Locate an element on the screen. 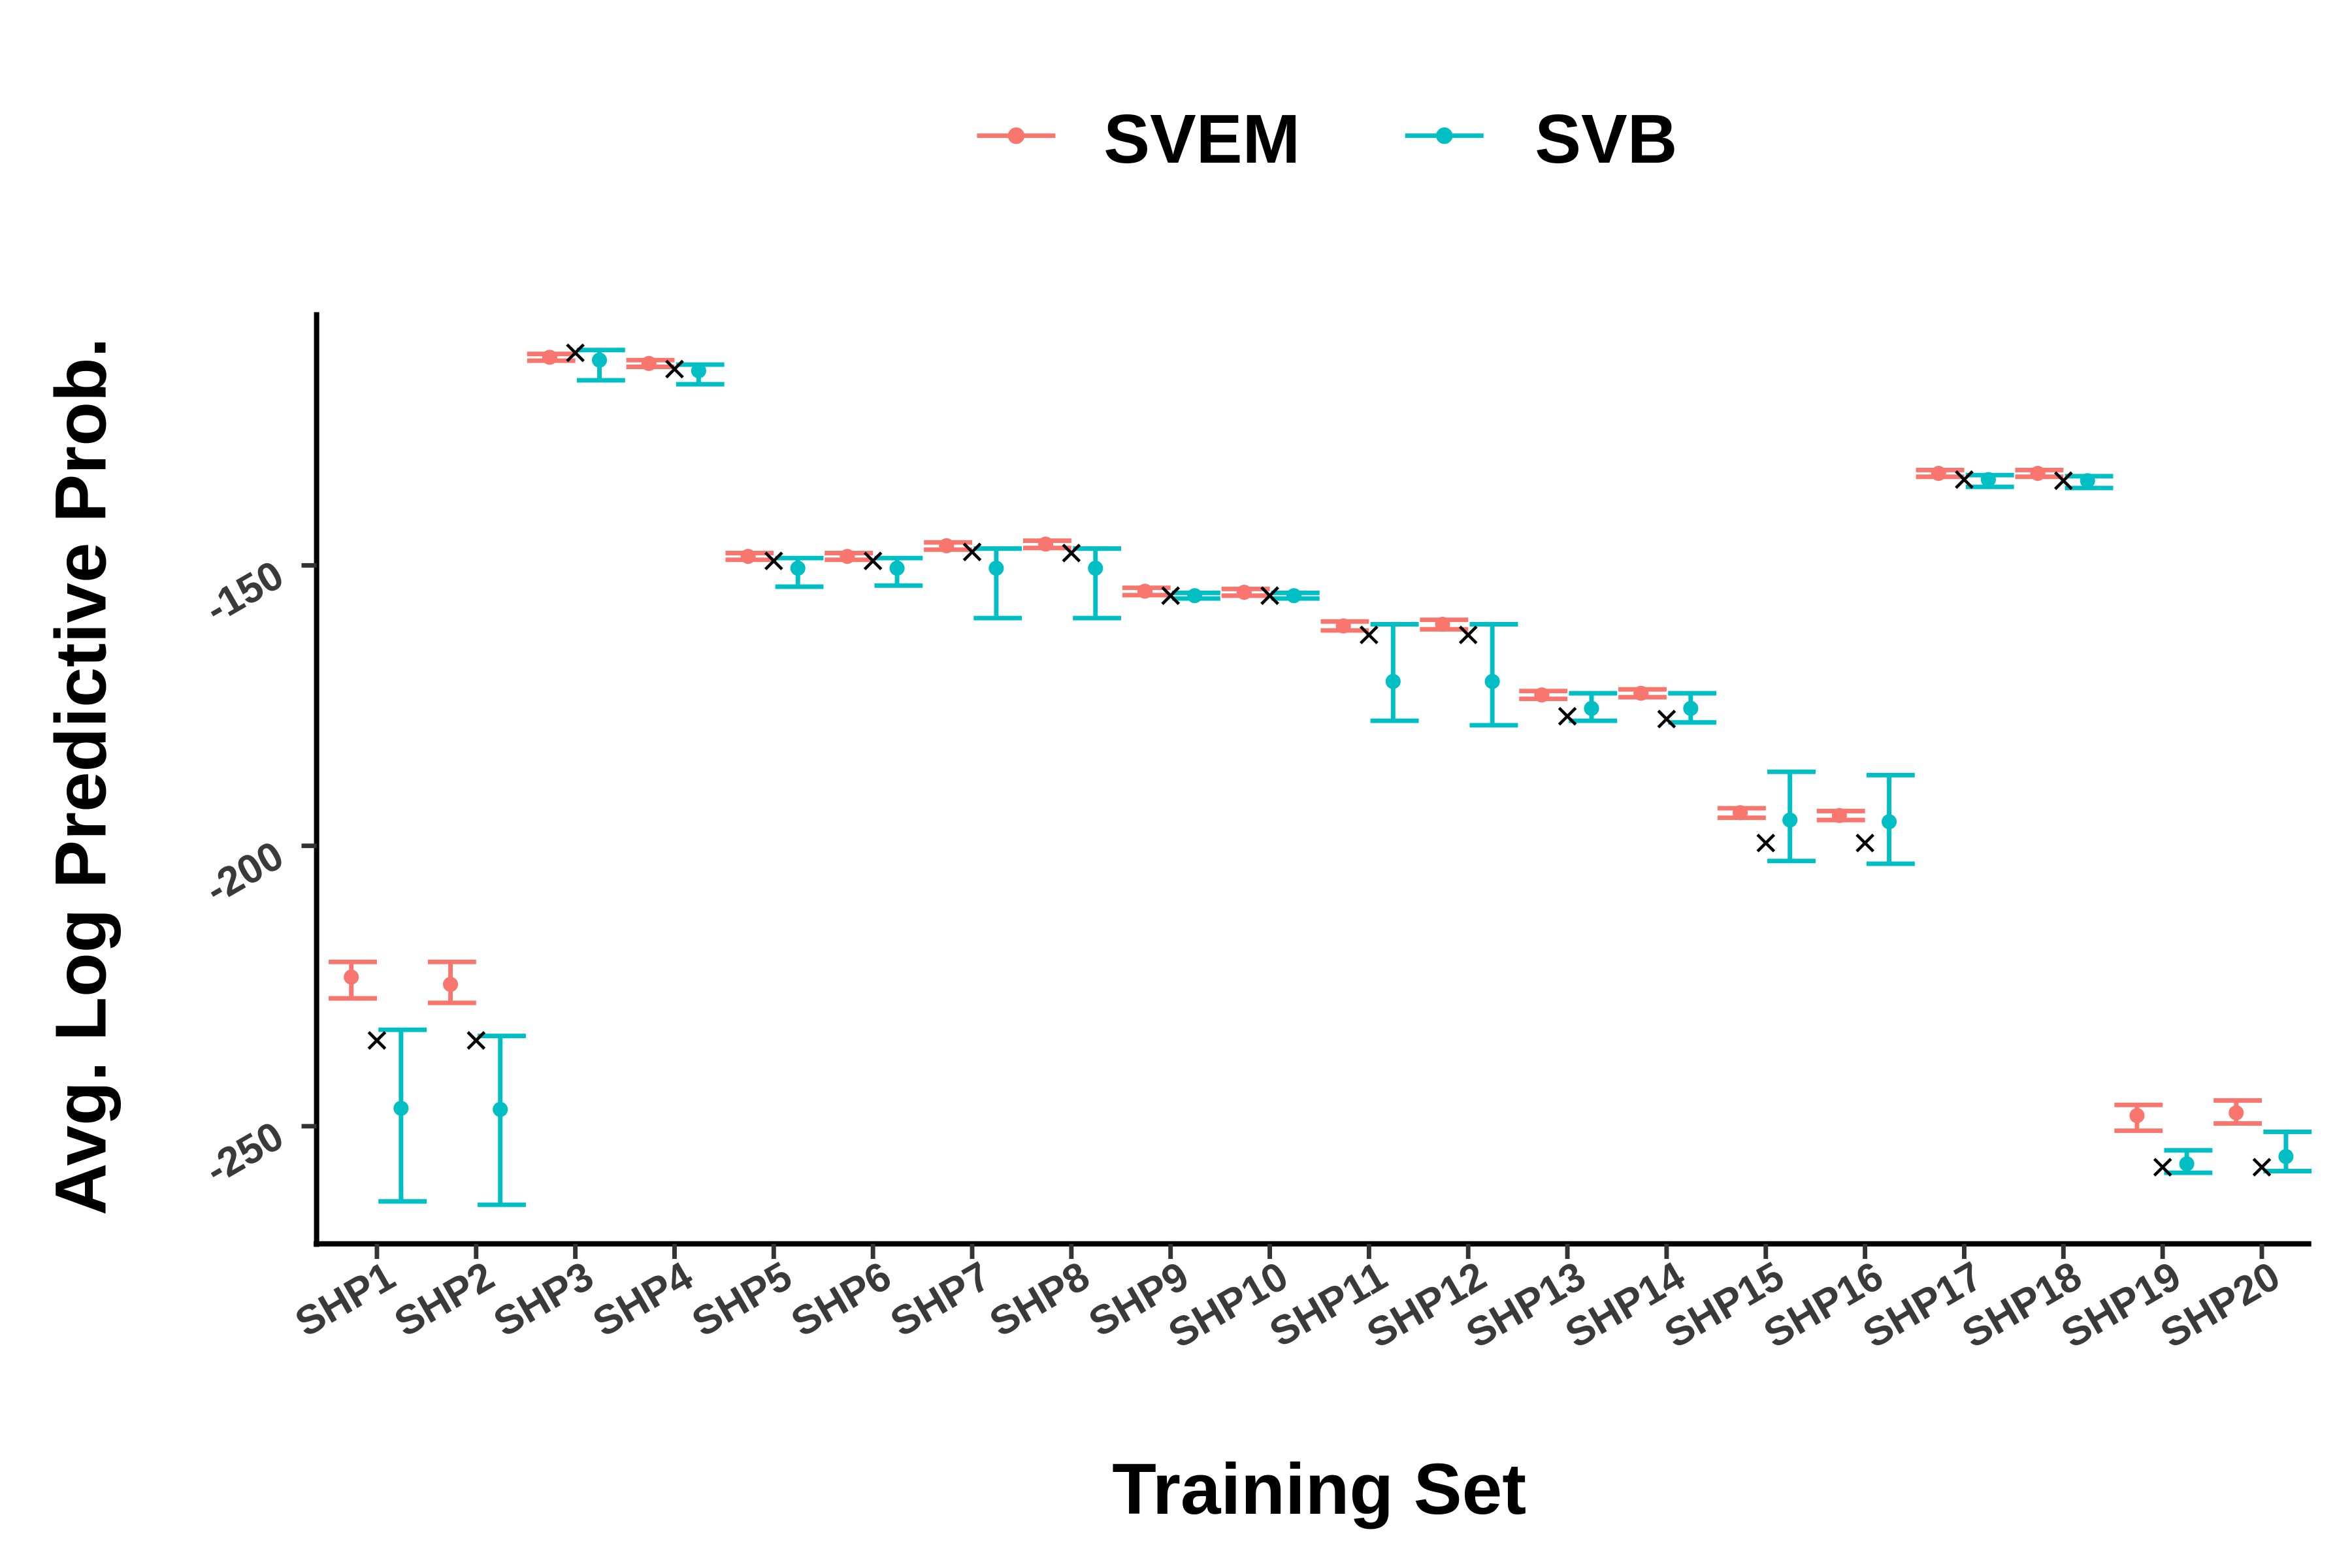 This screenshot has width=2352, height=1568. svem-pointrange-shp1 is located at coordinates (353, 980).